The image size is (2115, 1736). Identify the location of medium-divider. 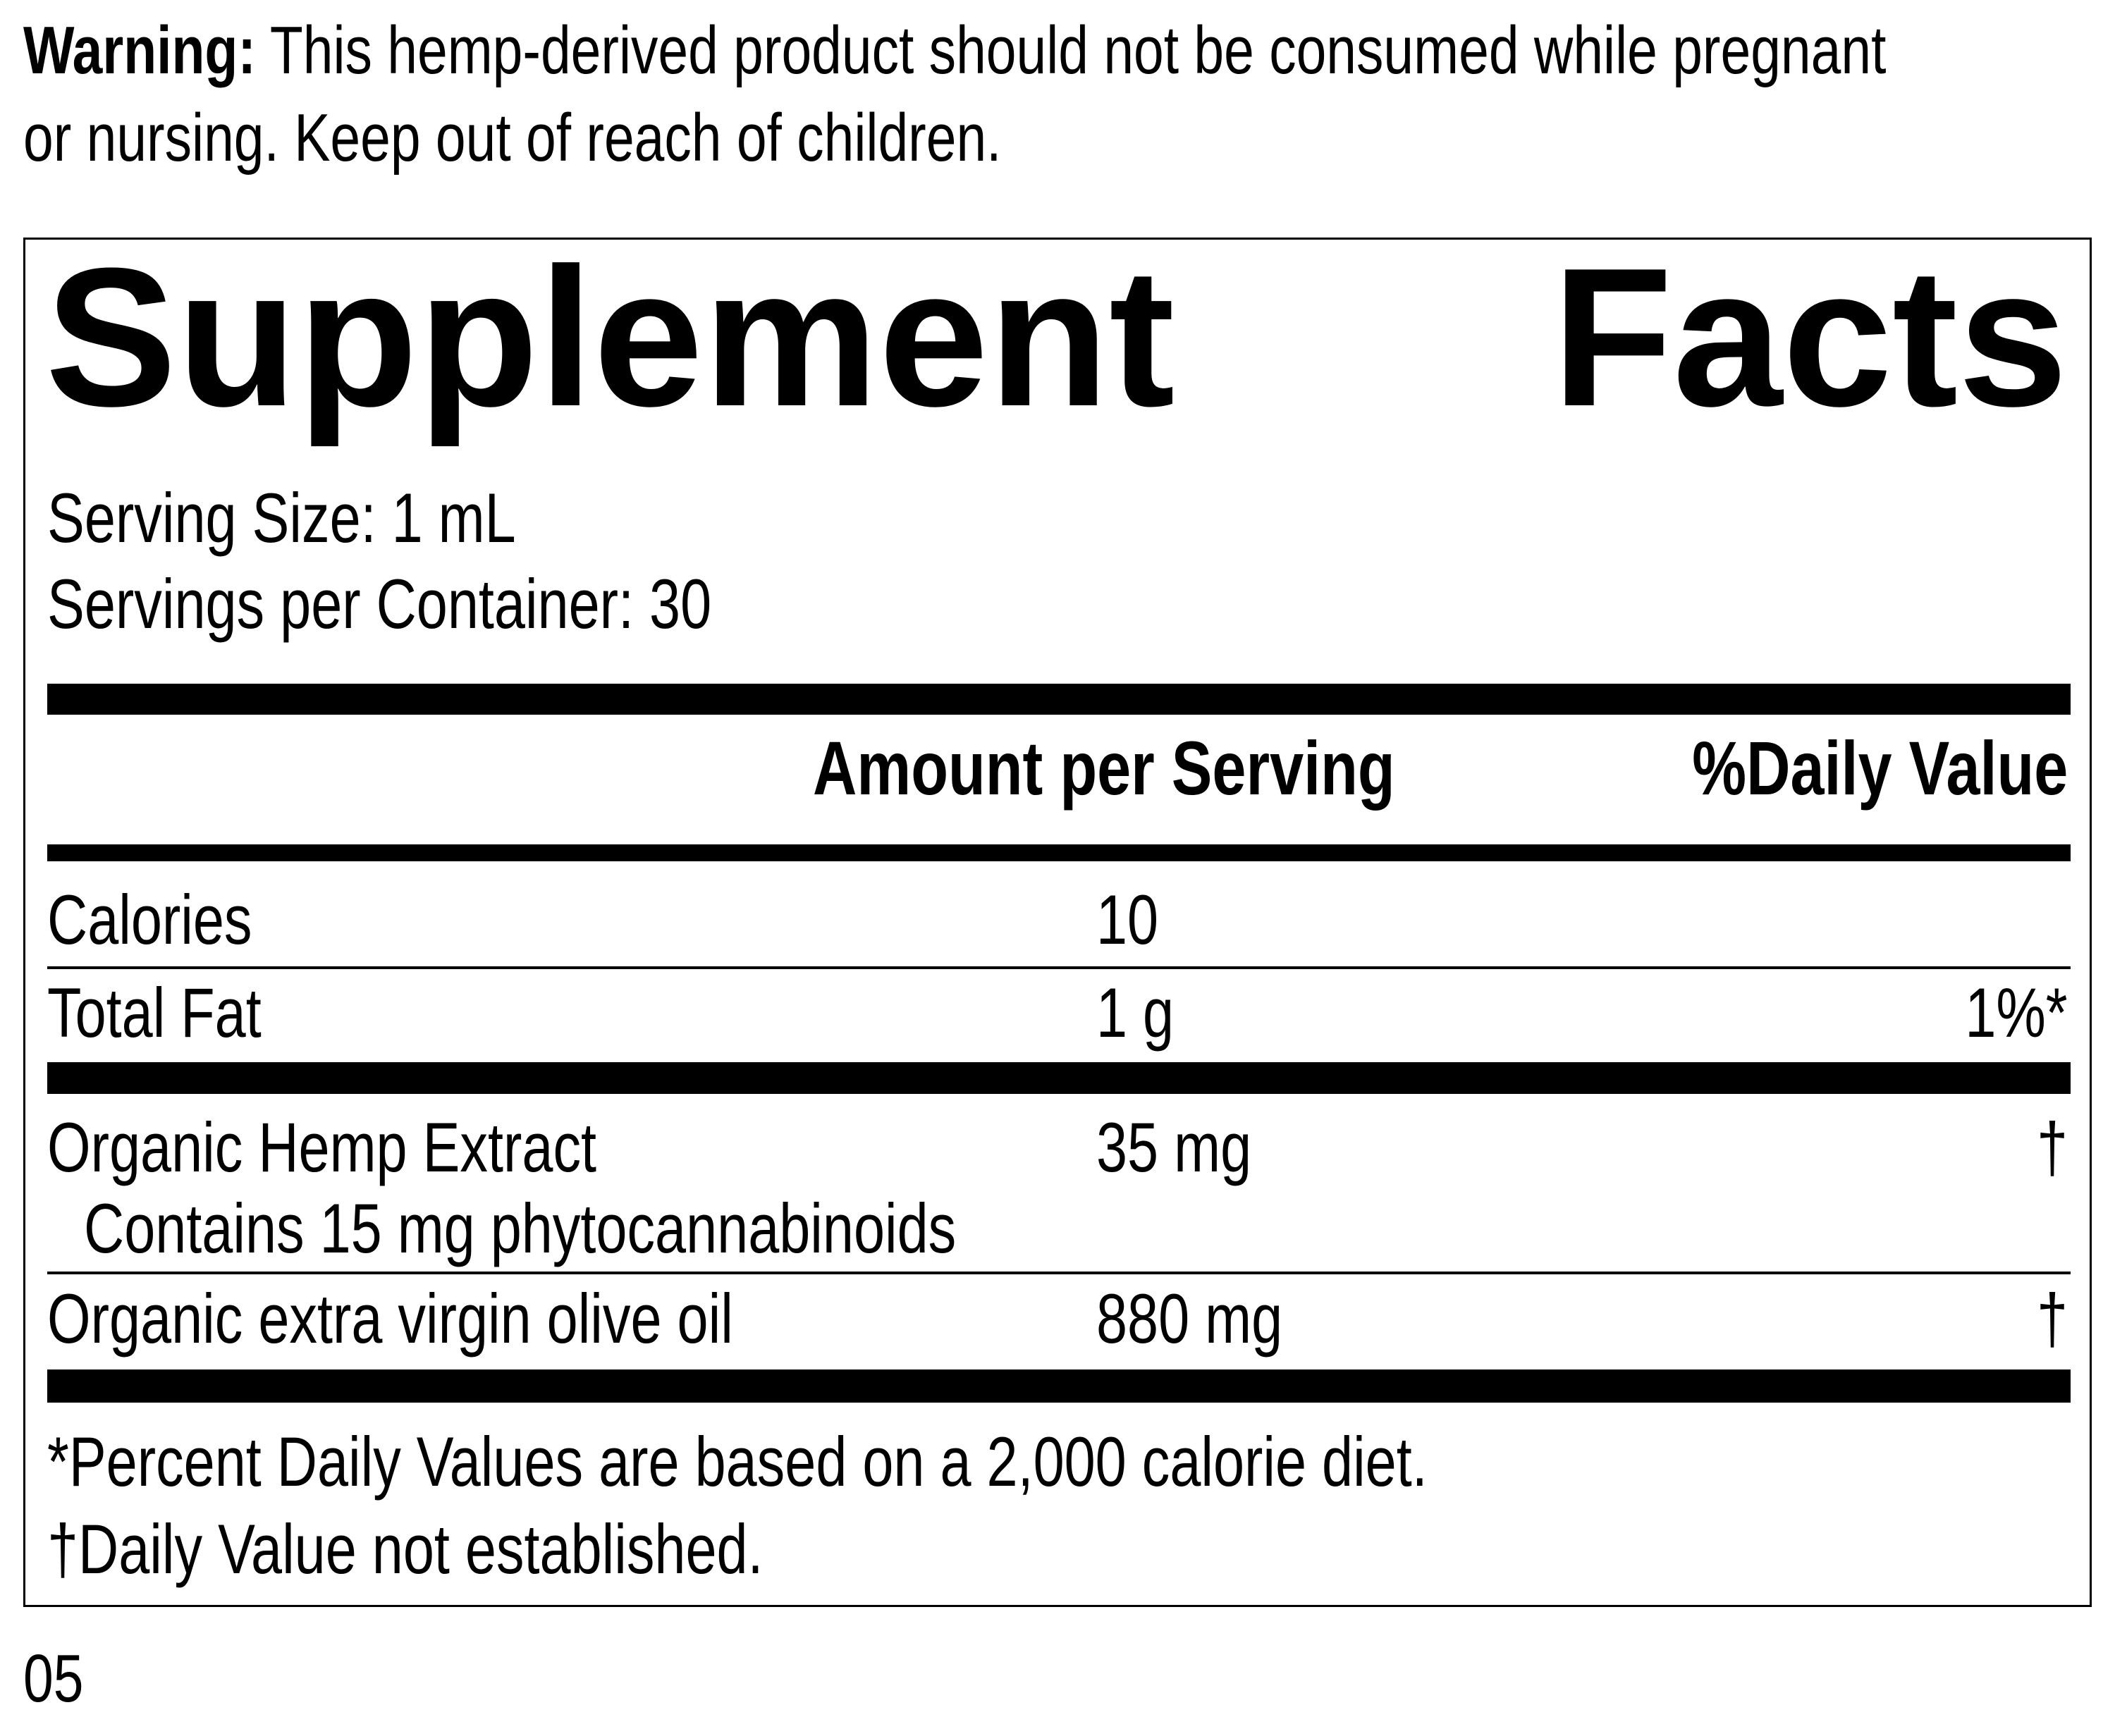
(1059, 852).